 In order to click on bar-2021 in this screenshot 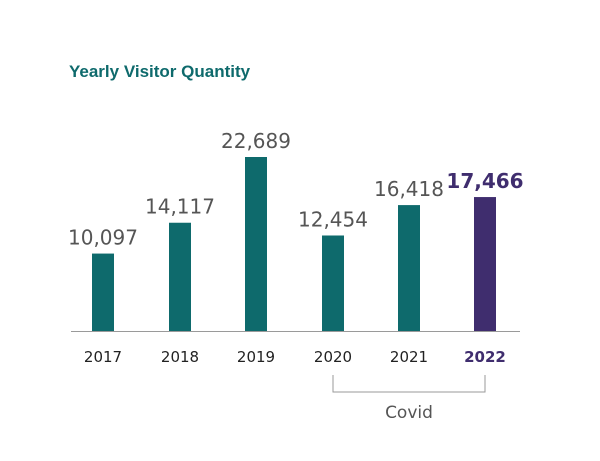, I will do `click(409, 268)`.